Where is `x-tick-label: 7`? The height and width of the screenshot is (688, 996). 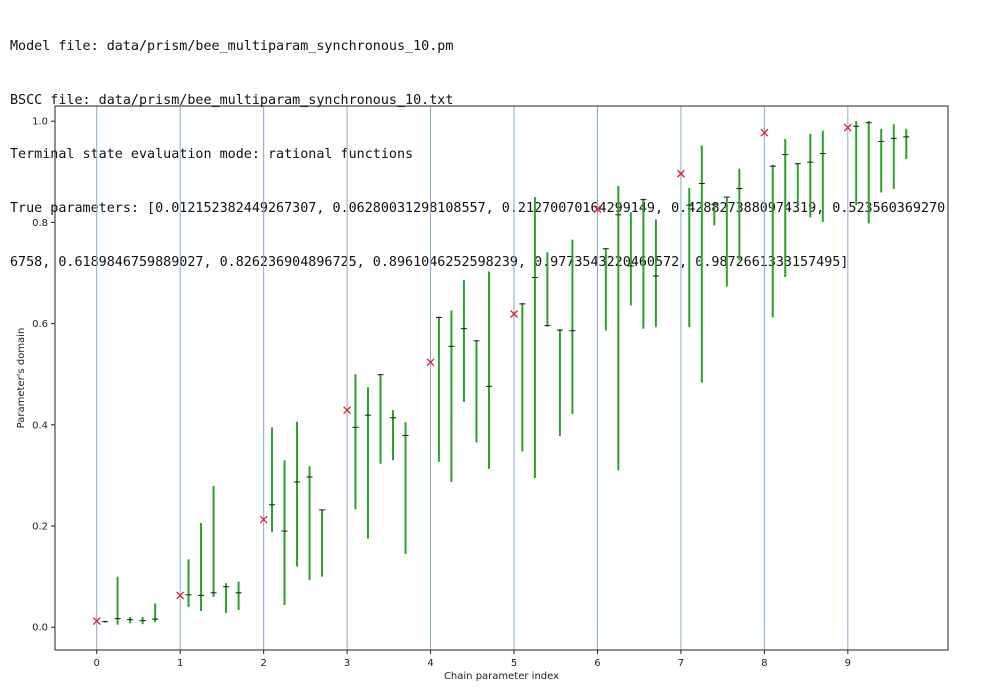
x-tick-label: 7 is located at coordinates (681, 663).